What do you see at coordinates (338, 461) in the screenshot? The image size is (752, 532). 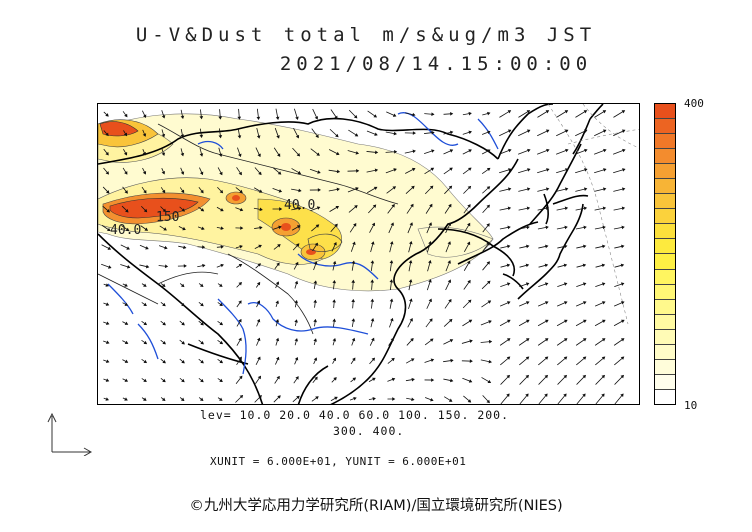 I see `vector-units: XUNIT = 6.000E+01, YUNIT = 6.000E+01` at bounding box center [338, 461].